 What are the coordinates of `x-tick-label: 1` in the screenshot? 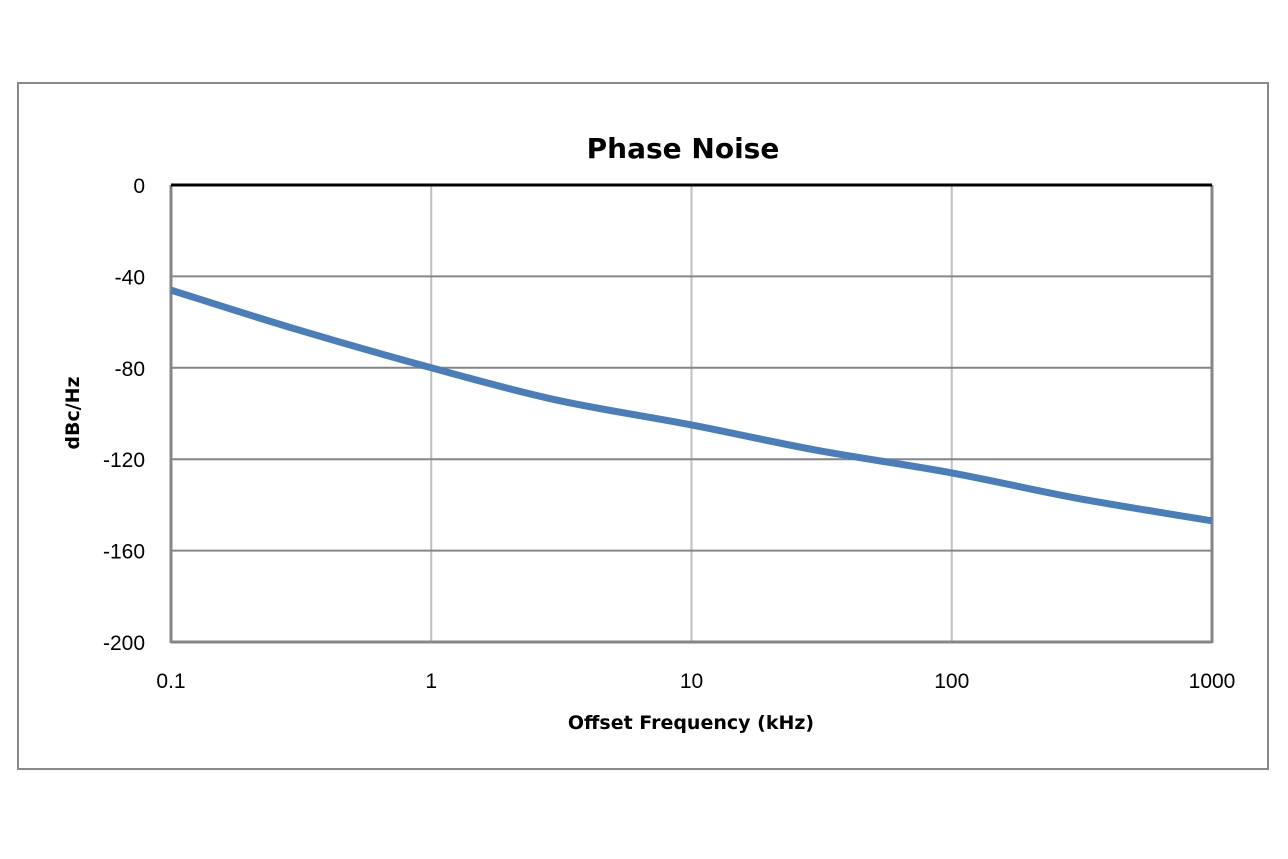 It's located at (431, 681).